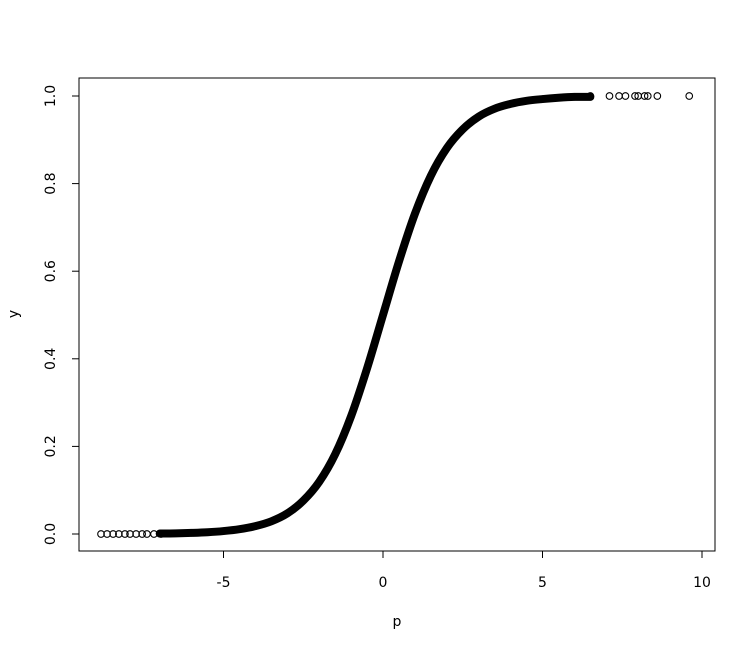 This screenshot has width=755, height=654. Describe the element at coordinates (464, 570) in the screenshot. I see `x-axis: -5 0 5 10` at that location.